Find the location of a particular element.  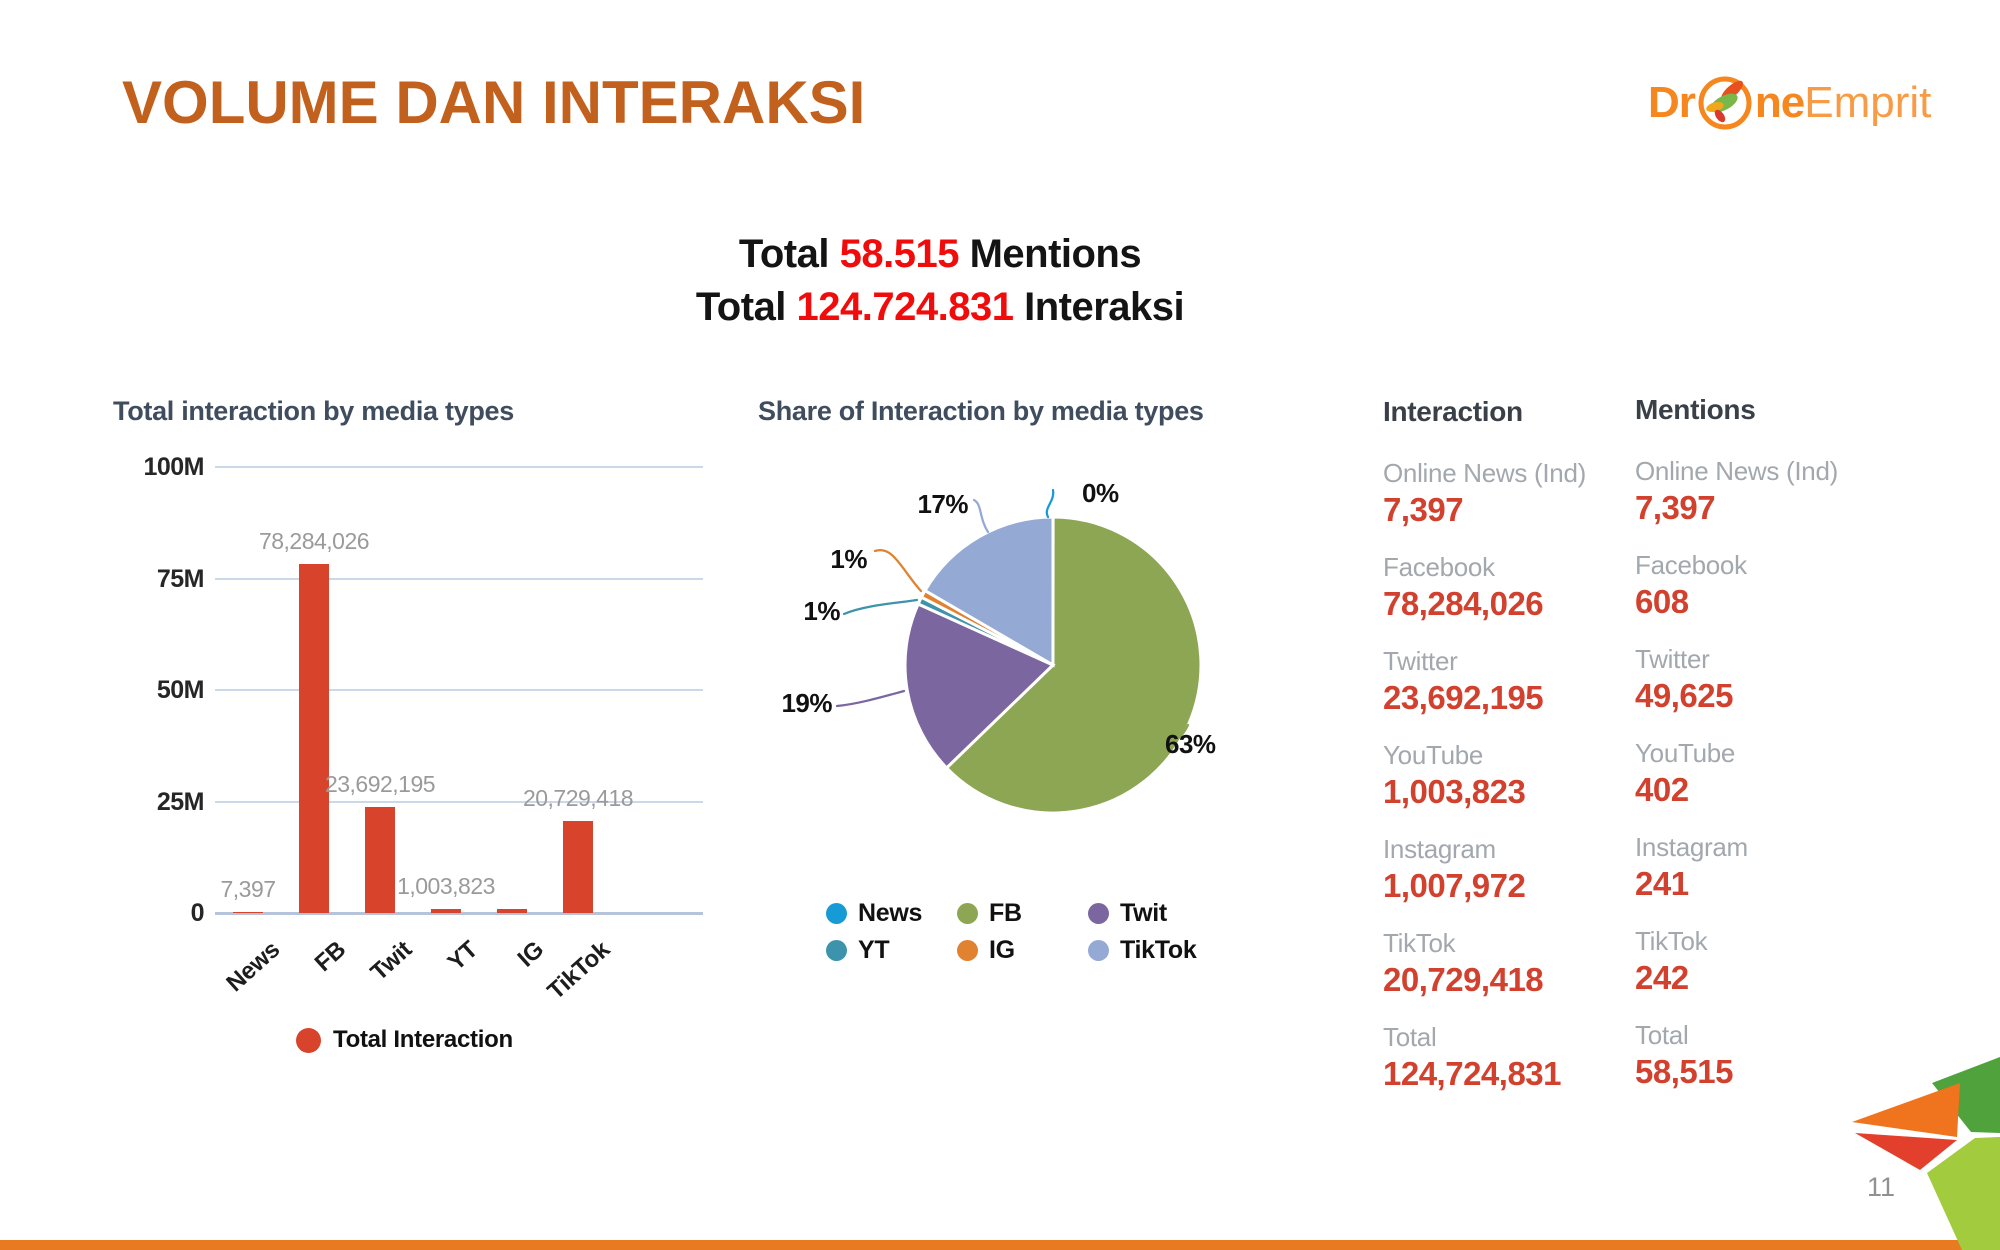

bar-ytick-75M: 75M is located at coordinates (180, 578).